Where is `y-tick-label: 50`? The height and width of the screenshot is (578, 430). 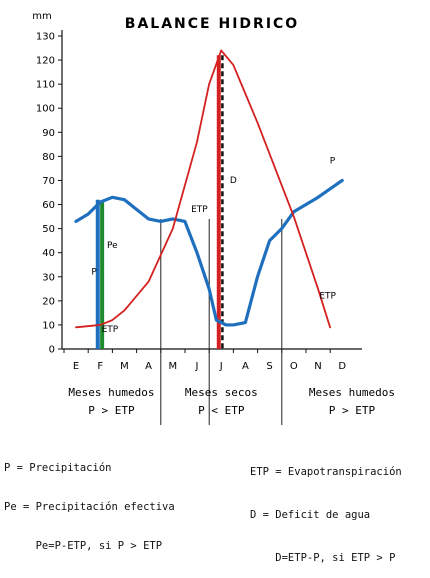 y-tick-label: 50 is located at coordinates (48, 229).